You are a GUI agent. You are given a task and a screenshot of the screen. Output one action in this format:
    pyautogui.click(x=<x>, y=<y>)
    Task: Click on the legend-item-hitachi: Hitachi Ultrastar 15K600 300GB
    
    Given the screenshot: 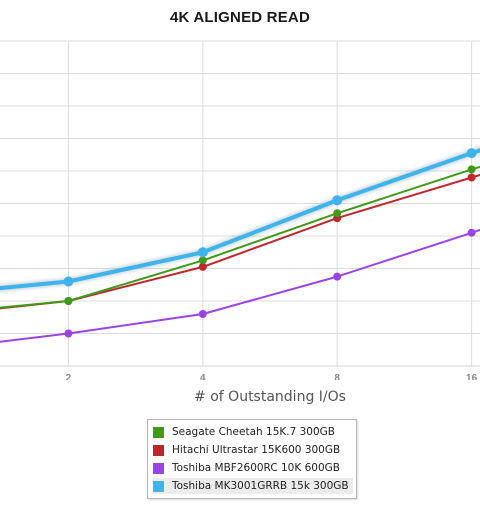 What is the action you would take?
    pyautogui.click(x=253, y=450)
    